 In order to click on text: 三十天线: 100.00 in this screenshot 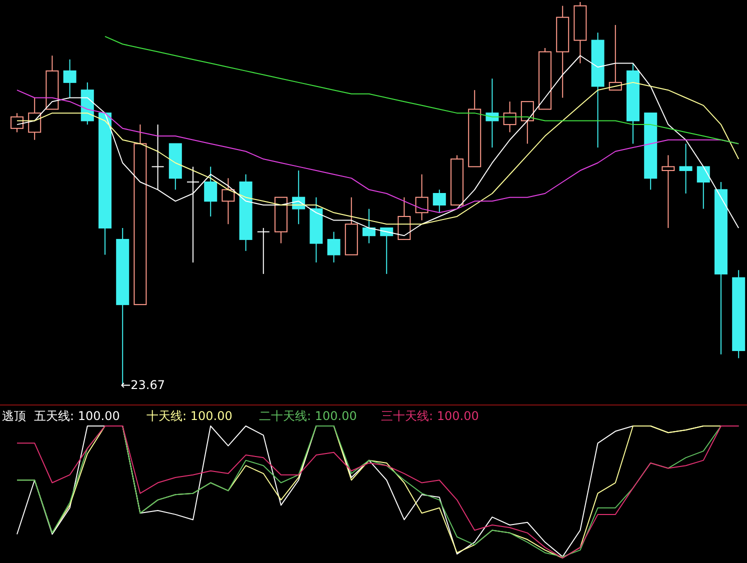, I will do `click(430, 416)`.